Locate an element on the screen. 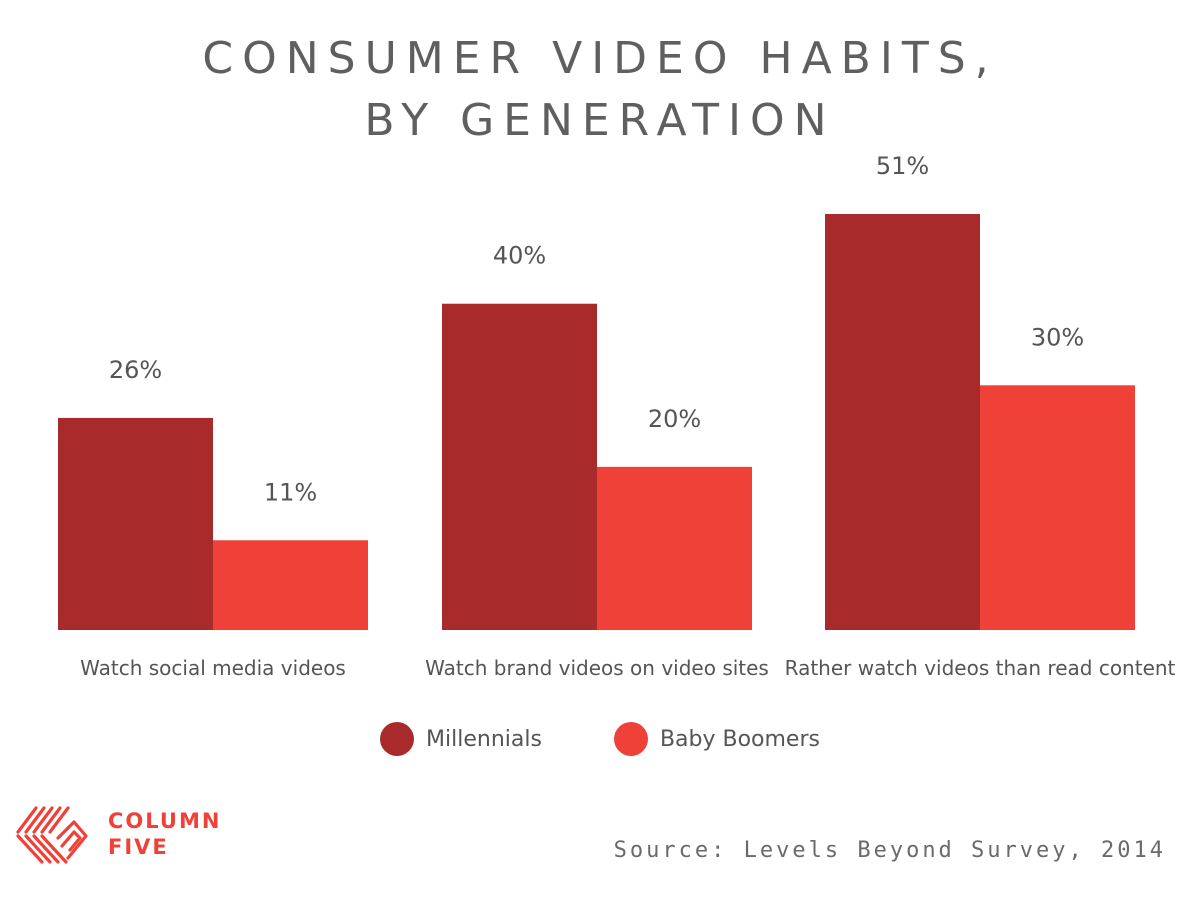  data-label-baby-boomers-3: 30% is located at coordinates (1057, 337).